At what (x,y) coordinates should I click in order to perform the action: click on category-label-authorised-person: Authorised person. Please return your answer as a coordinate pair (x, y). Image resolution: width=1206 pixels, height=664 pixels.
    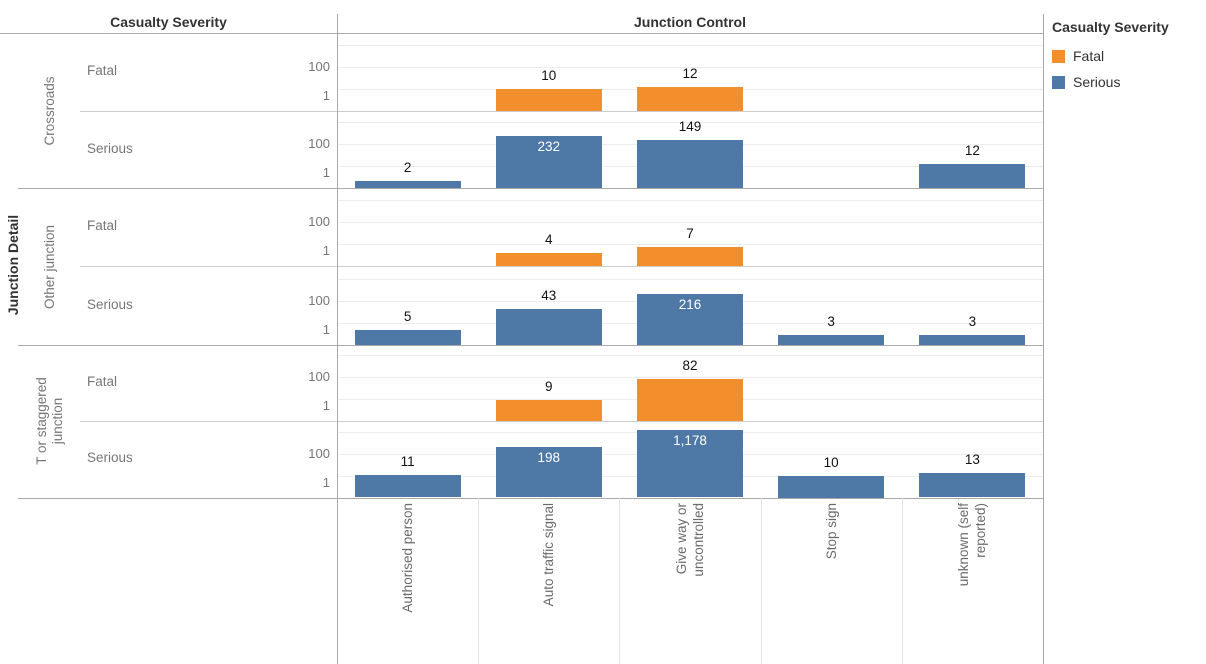
    Looking at the image, I should click on (408, 558).